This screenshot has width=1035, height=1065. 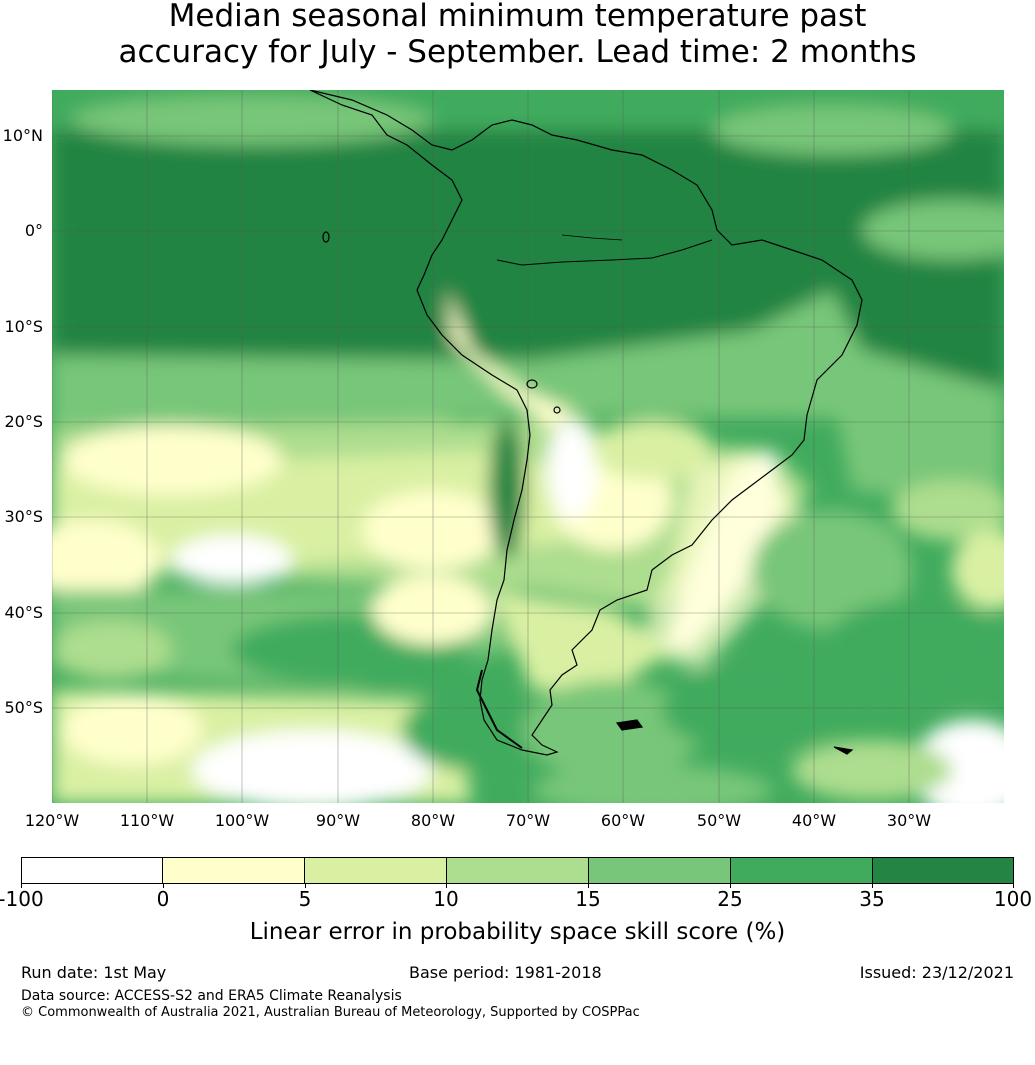 I want to click on colorbar-label: 10, so click(x=446, y=899).